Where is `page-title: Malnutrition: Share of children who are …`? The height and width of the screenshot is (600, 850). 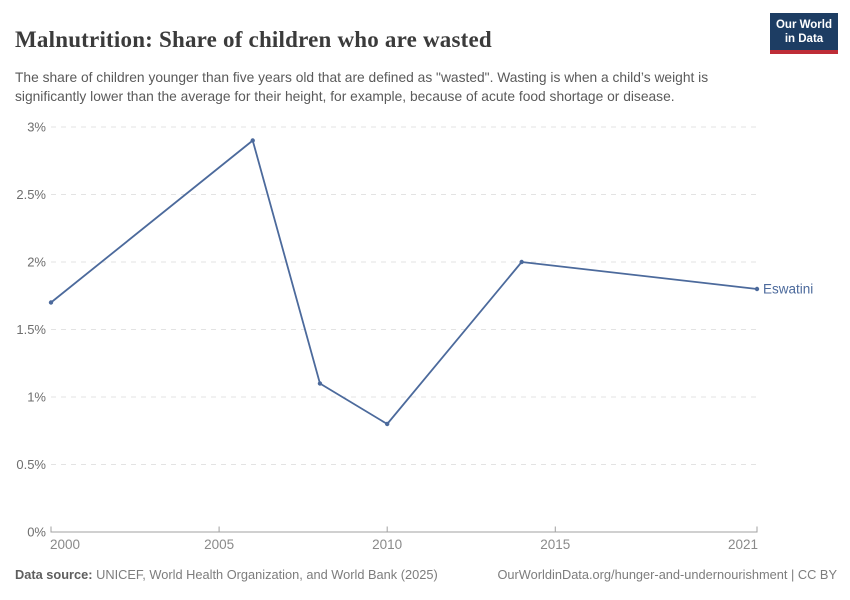
page-title: Malnutrition: Share of children who are … is located at coordinates (253, 40).